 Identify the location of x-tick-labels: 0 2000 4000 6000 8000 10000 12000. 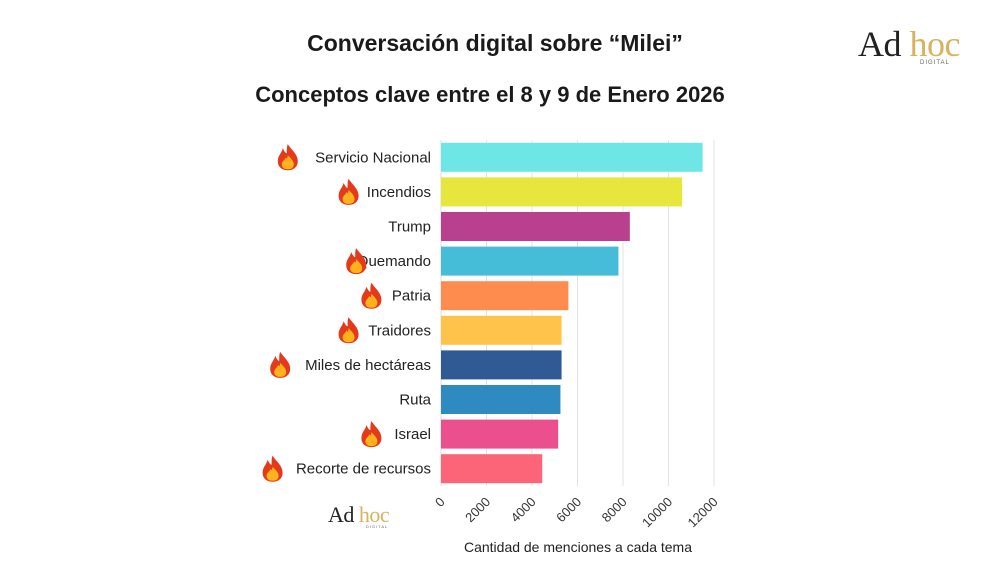
(576, 512).